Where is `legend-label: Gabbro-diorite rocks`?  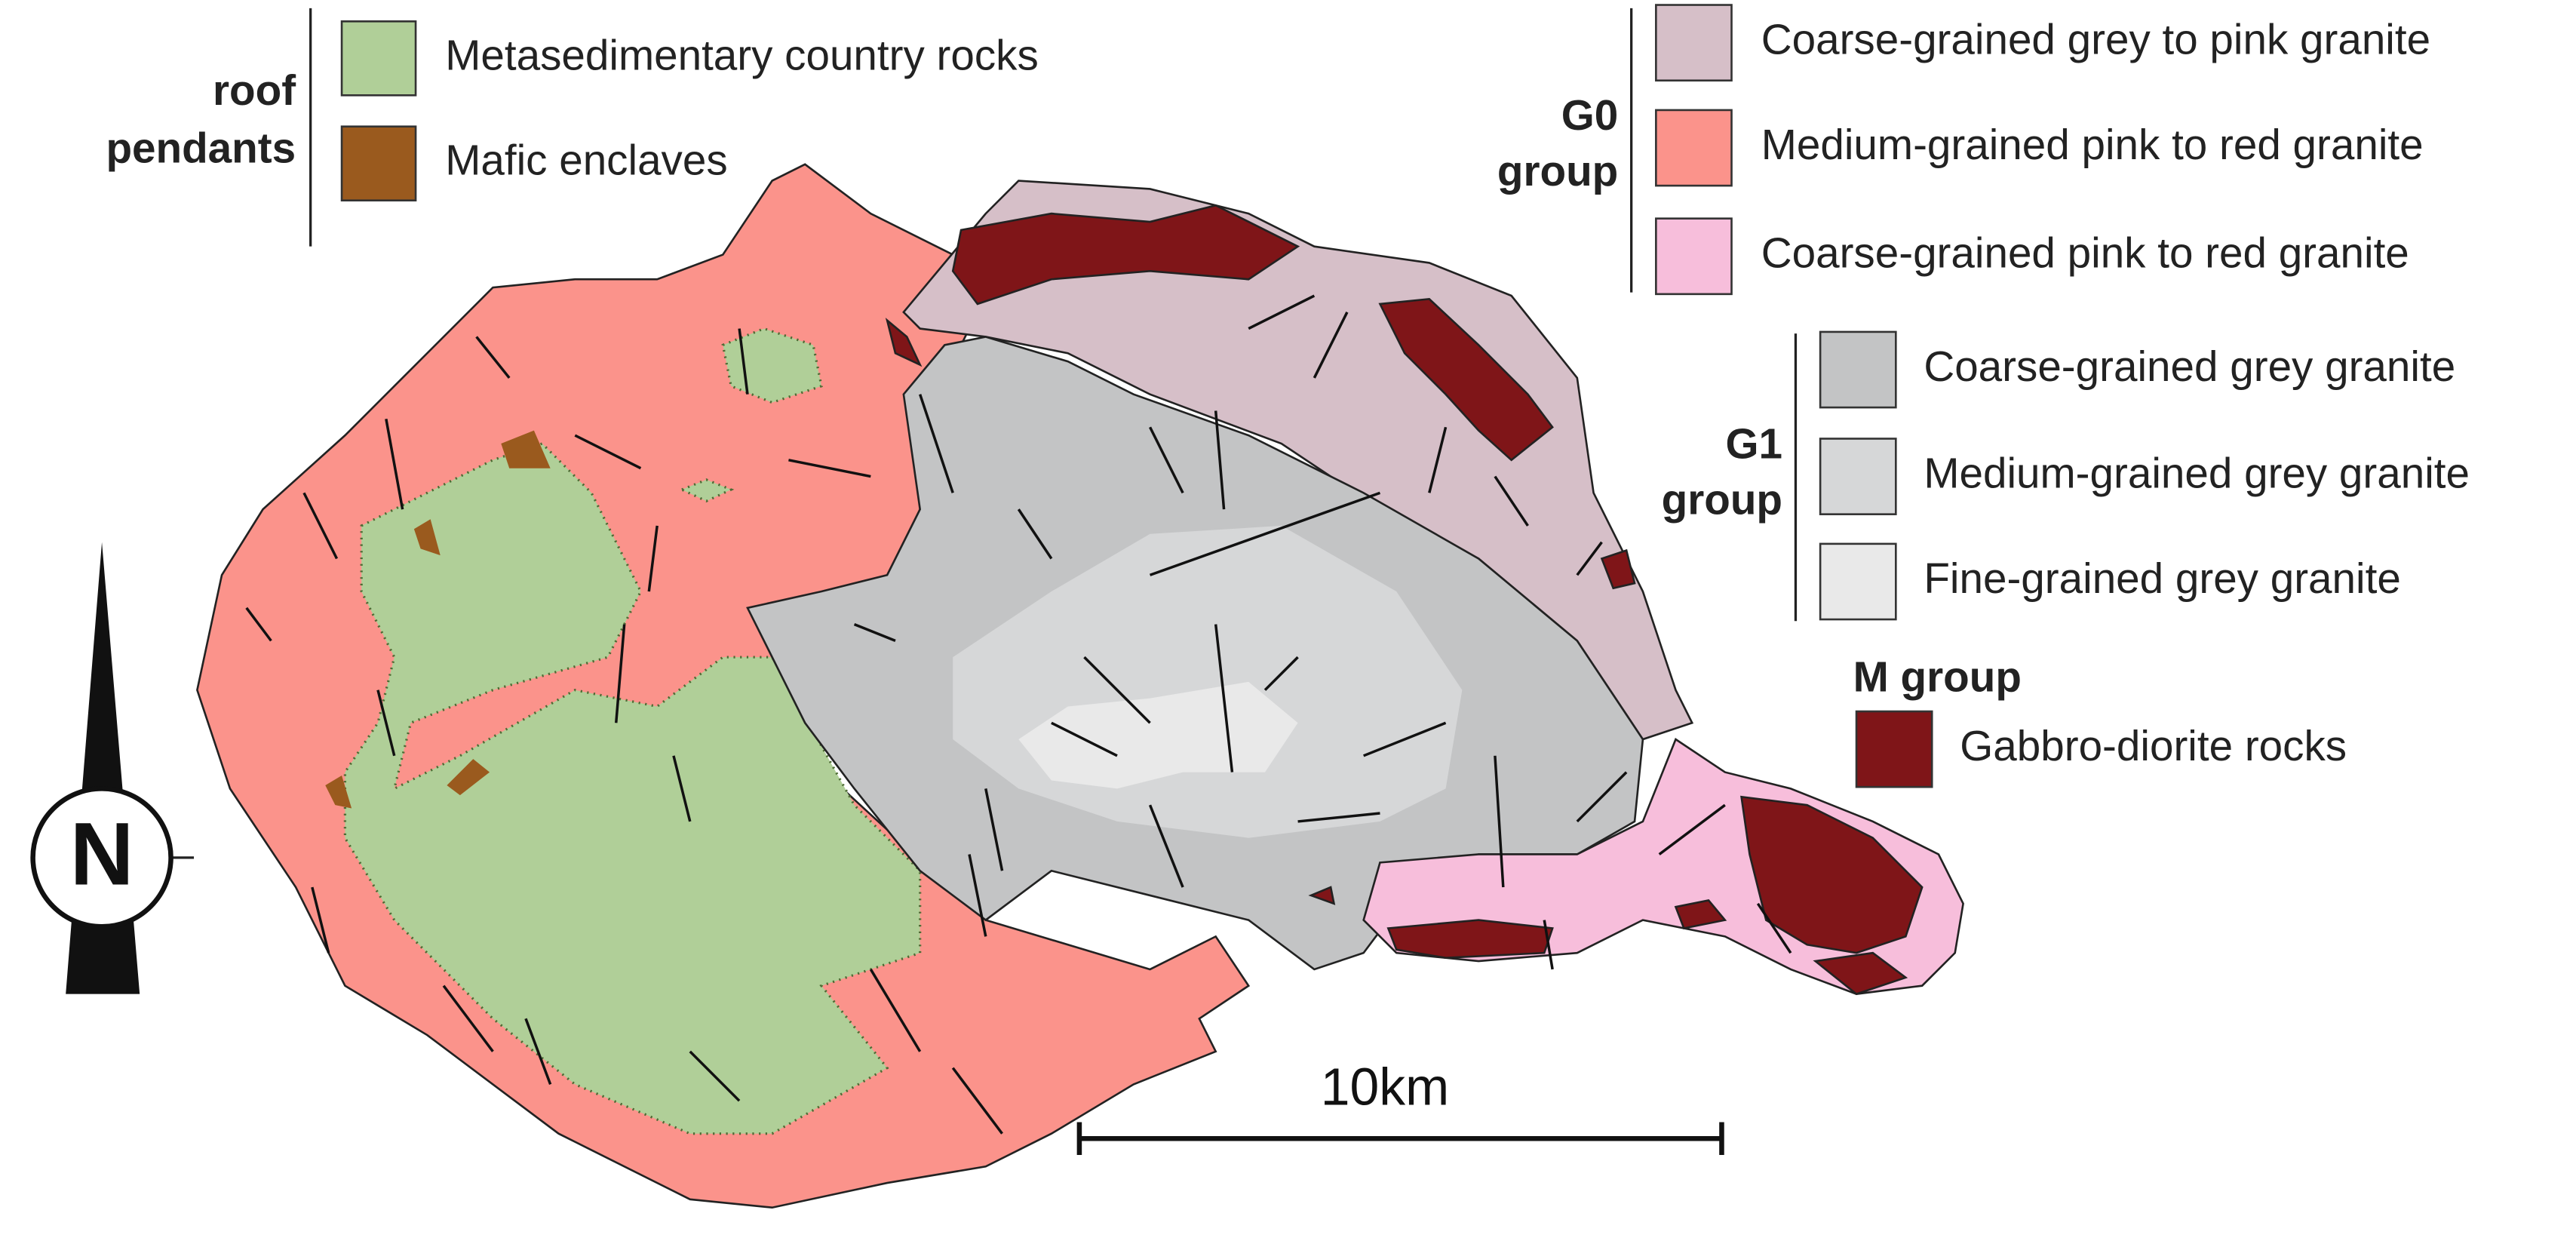
legend-label: Gabbro-diorite rocks is located at coordinates (2153, 745).